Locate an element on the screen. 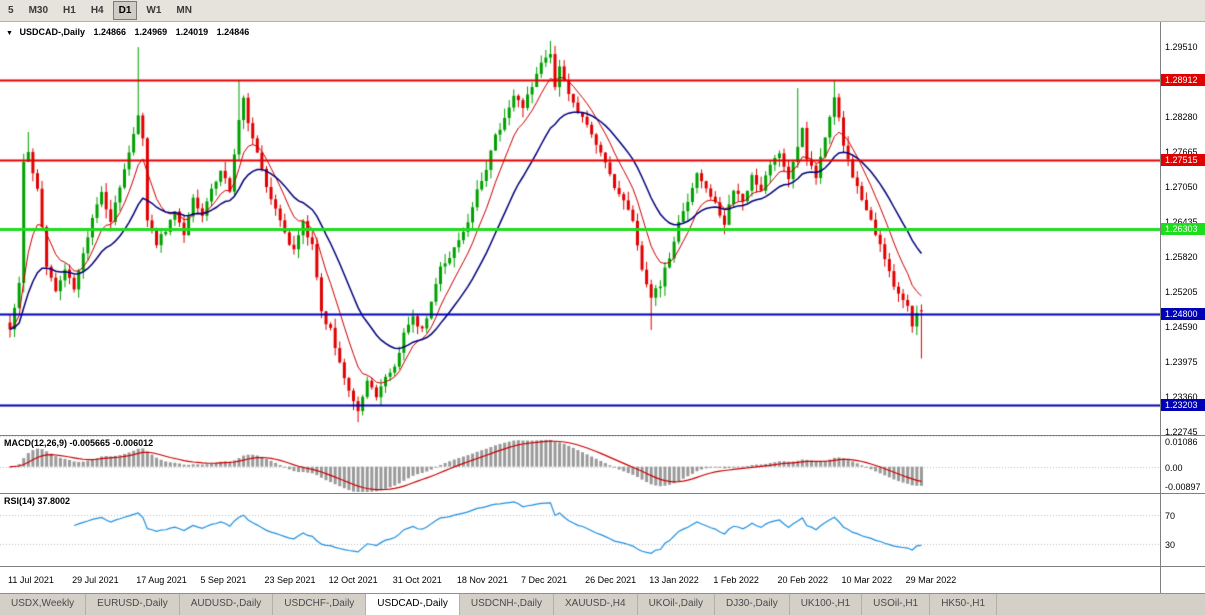 This screenshot has width=1205, height=615. chart-tab-usdx: USDX,Weekly is located at coordinates (43, 604).